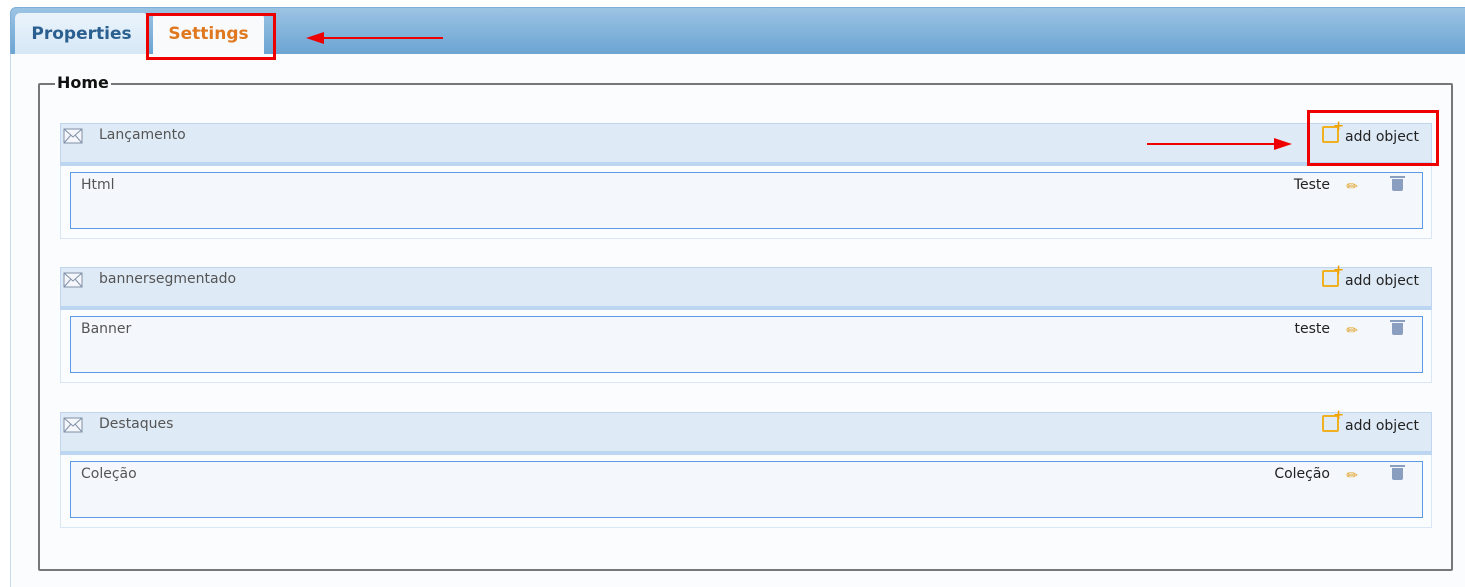  What do you see at coordinates (1302, 474) in the screenshot?
I see `object-name: Coleção` at bounding box center [1302, 474].